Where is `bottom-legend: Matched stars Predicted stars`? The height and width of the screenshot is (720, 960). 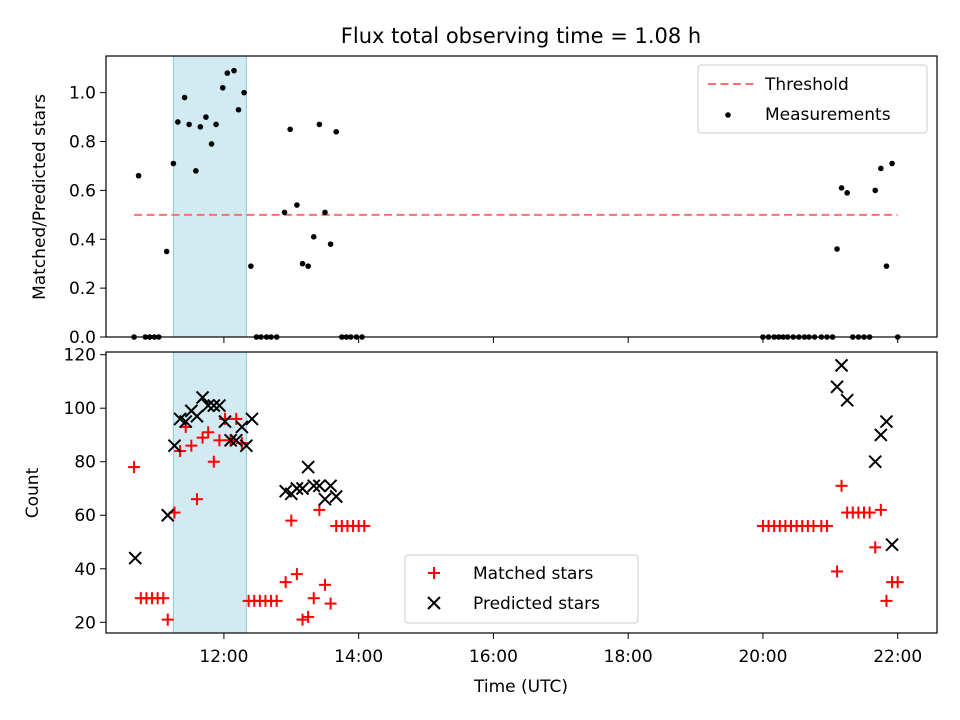 bottom-legend: Matched stars Predicted stars is located at coordinates (521, 589).